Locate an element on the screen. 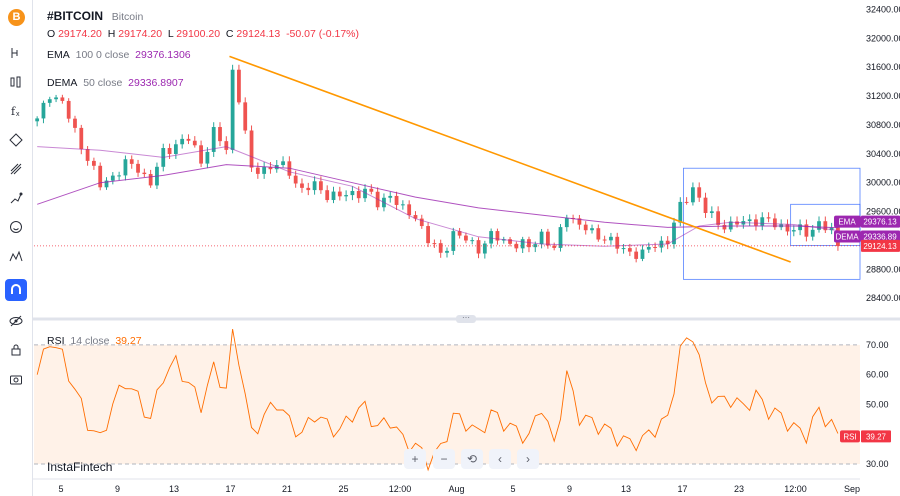 This screenshot has width=900, height=496. rsi-axis-tick: 60.00 is located at coordinates (877, 375).